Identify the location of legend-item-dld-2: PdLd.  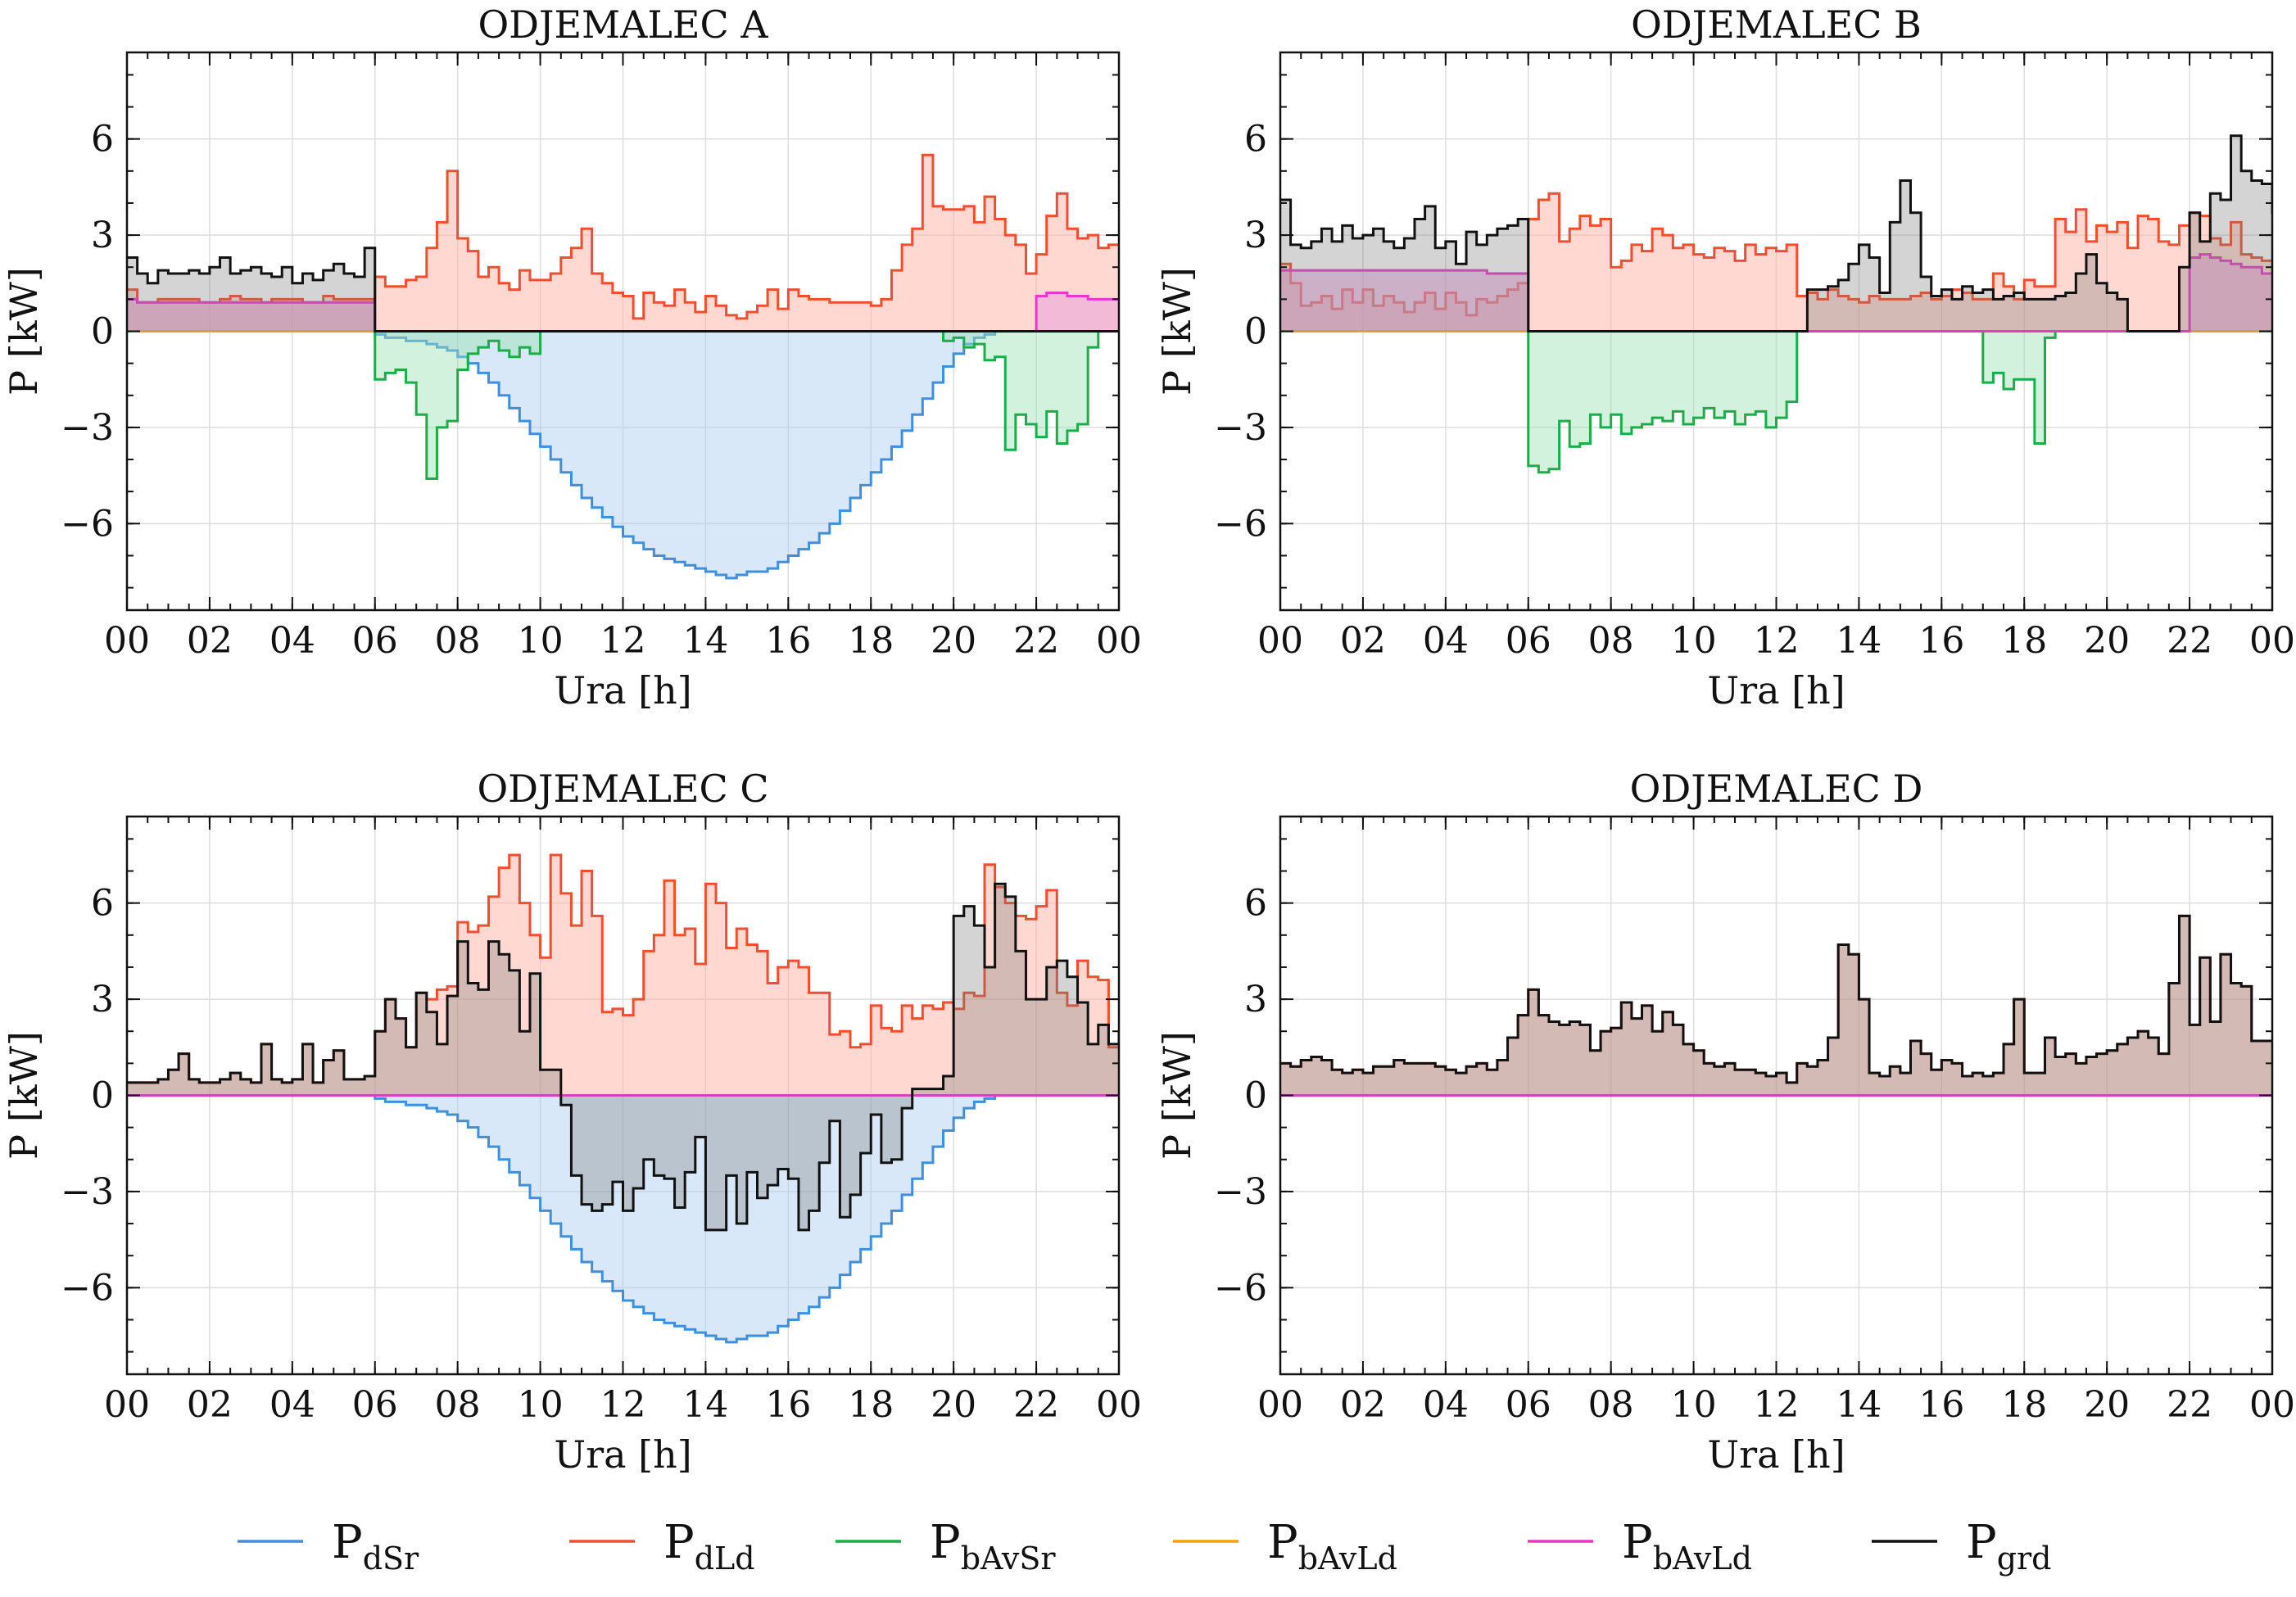
(662, 1547).